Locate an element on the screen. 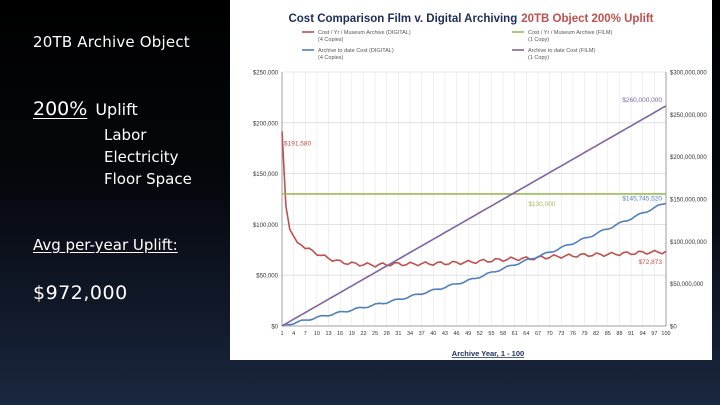 This screenshot has width=720, height=405. data-label: $145,745,520 is located at coordinates (642, 199).